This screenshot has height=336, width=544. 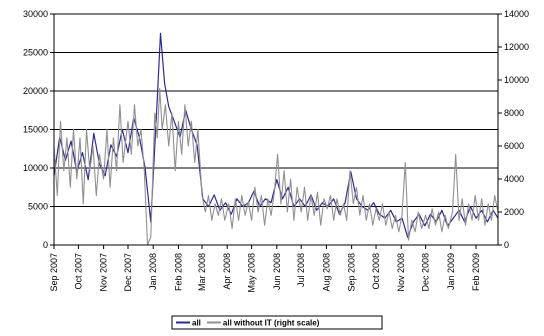 What do you see at coordinates (451, 271) in the screenshot?
I see `x-tick-label: Jan 2009` at bounding box center [451, 271].